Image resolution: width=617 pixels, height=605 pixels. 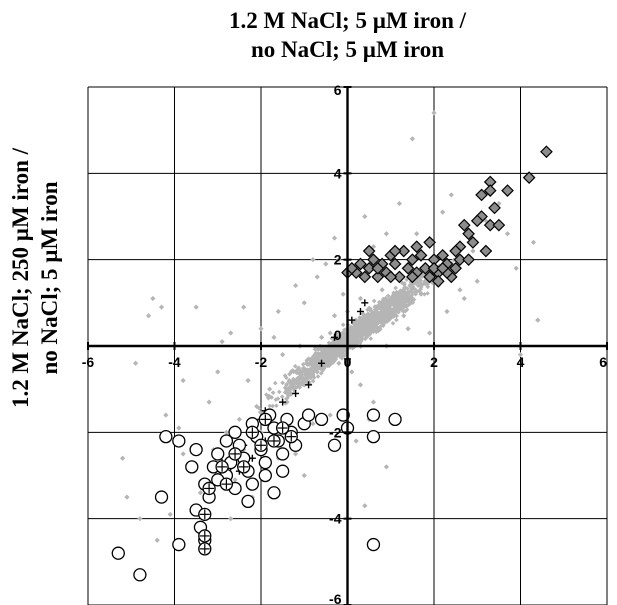 I want to click on chart-title-line-1: 1.2 M NaCl; 5 µM iron /, so click(x=347, y=20).